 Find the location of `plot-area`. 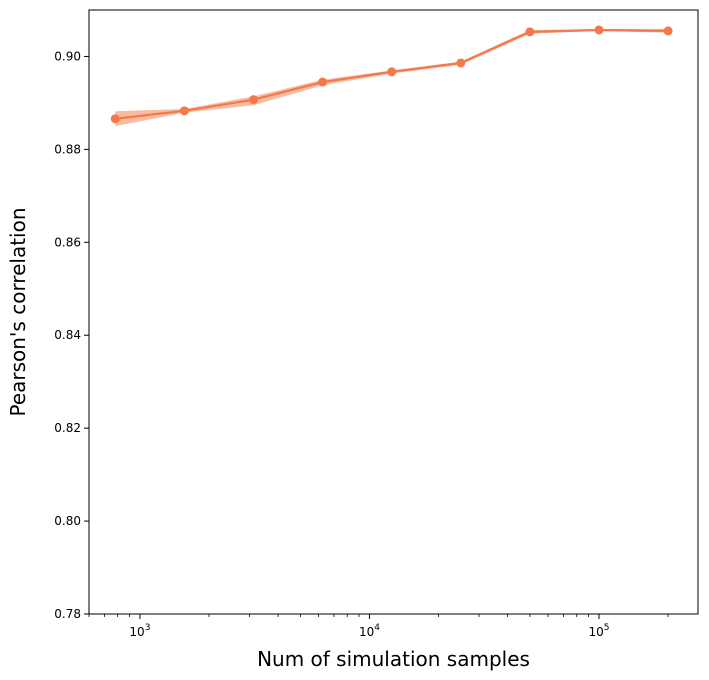

plot-area is located at coordinates (391, 76).